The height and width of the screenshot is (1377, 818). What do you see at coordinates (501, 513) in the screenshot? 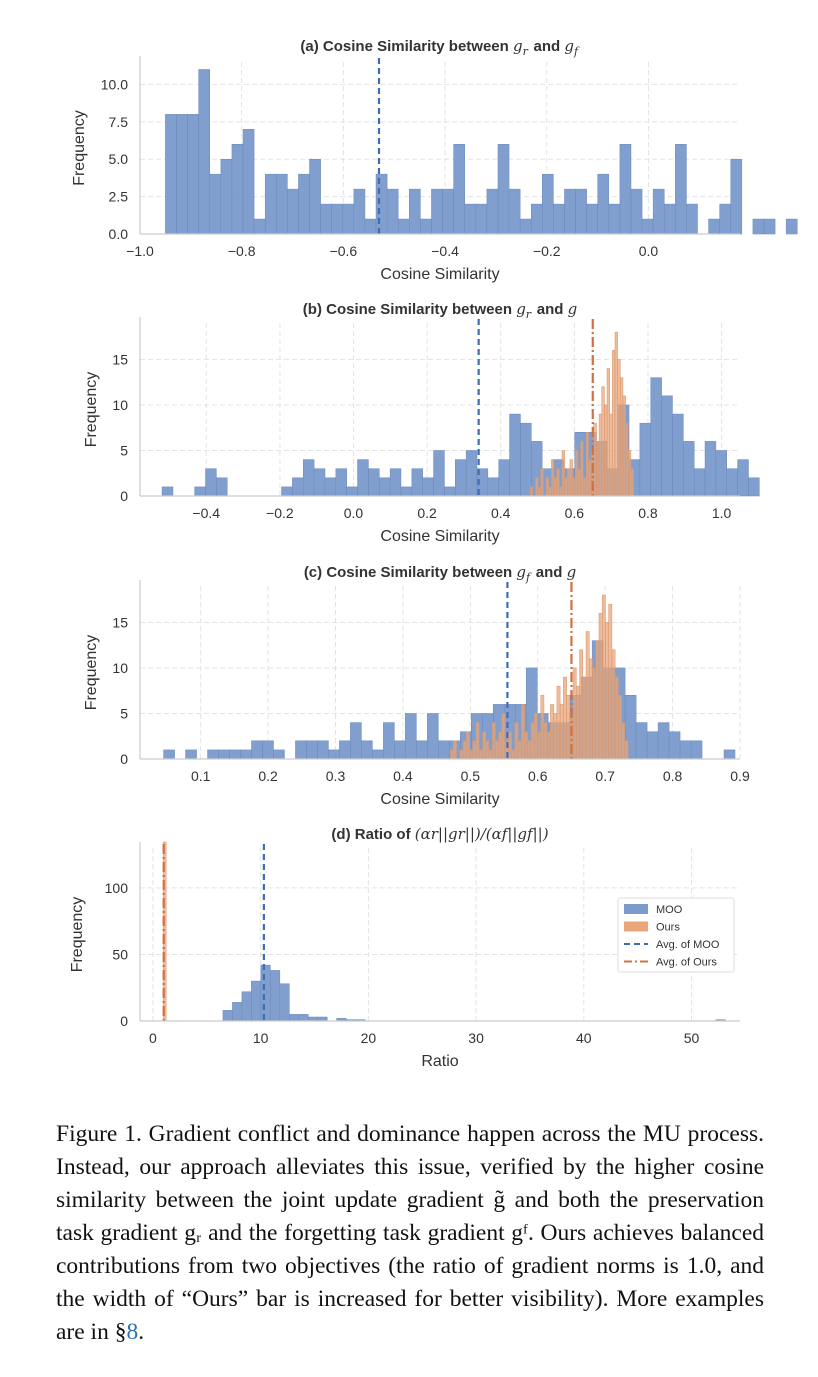
I see `x-tick-label: 0.4` at bounding box center [501, 513].